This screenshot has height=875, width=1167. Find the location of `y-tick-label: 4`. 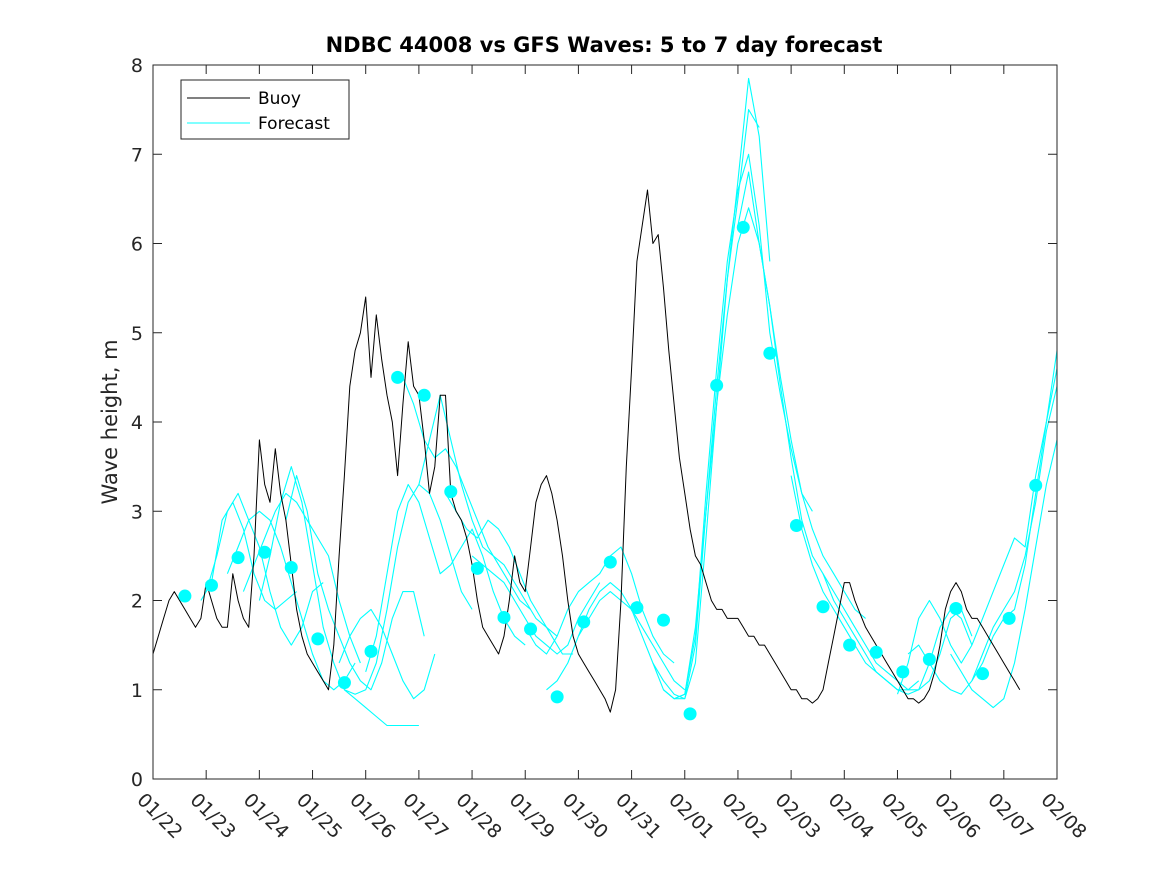

y-tick-label: 4 is located at coordinates (137, 423).